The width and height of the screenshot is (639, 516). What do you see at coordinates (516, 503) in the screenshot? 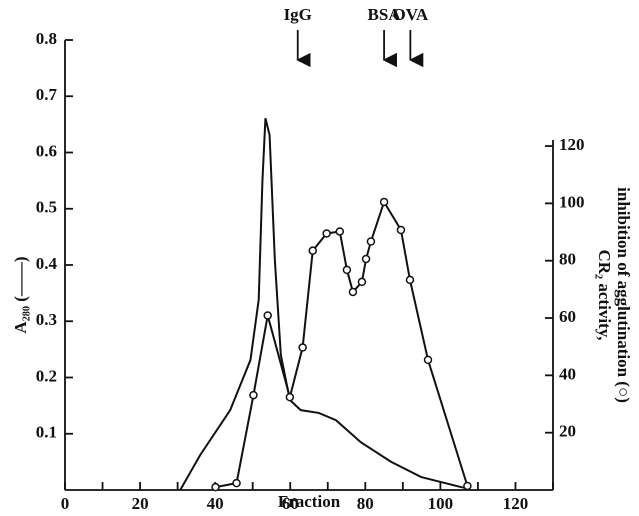
I see `x-tick-label: 120` at bounding box center [516, 503].